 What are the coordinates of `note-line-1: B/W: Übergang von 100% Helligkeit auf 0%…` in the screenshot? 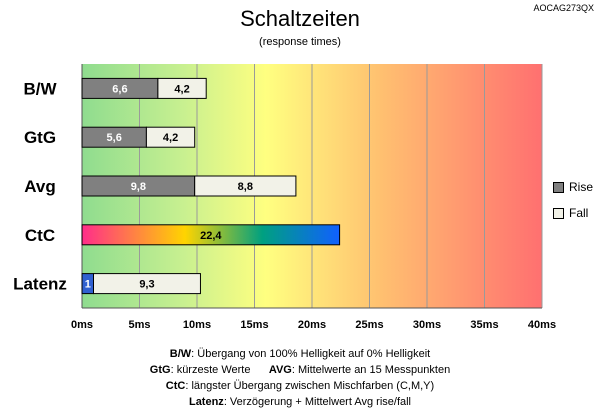 It's located at (300, 354).